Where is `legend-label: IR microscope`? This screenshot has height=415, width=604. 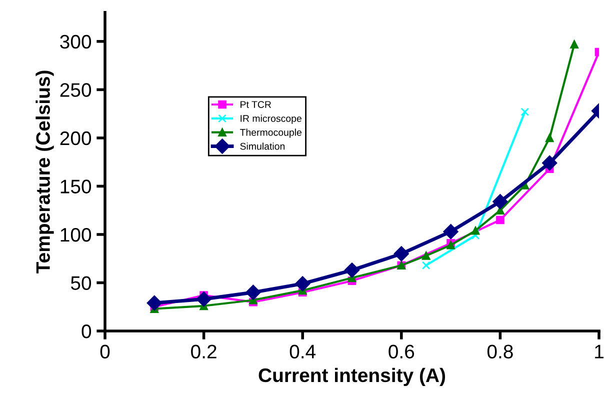 legend-label: IR microscope is located at coordinates (271, 119).